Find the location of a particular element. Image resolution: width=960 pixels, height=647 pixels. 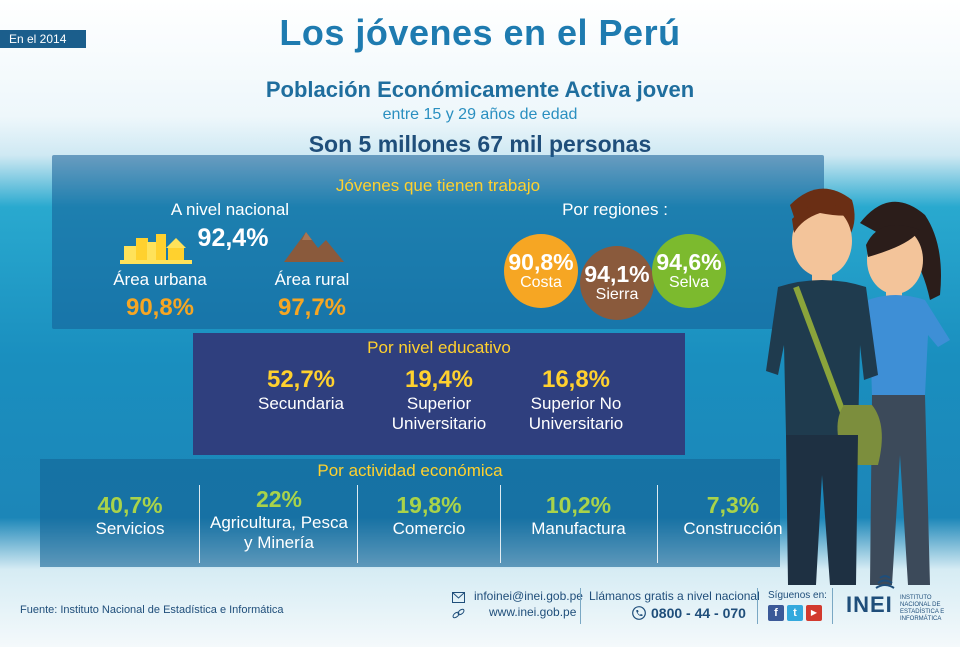

call-label: Llámanos gratis a nivel nacional is located at coordinates (674, 596).